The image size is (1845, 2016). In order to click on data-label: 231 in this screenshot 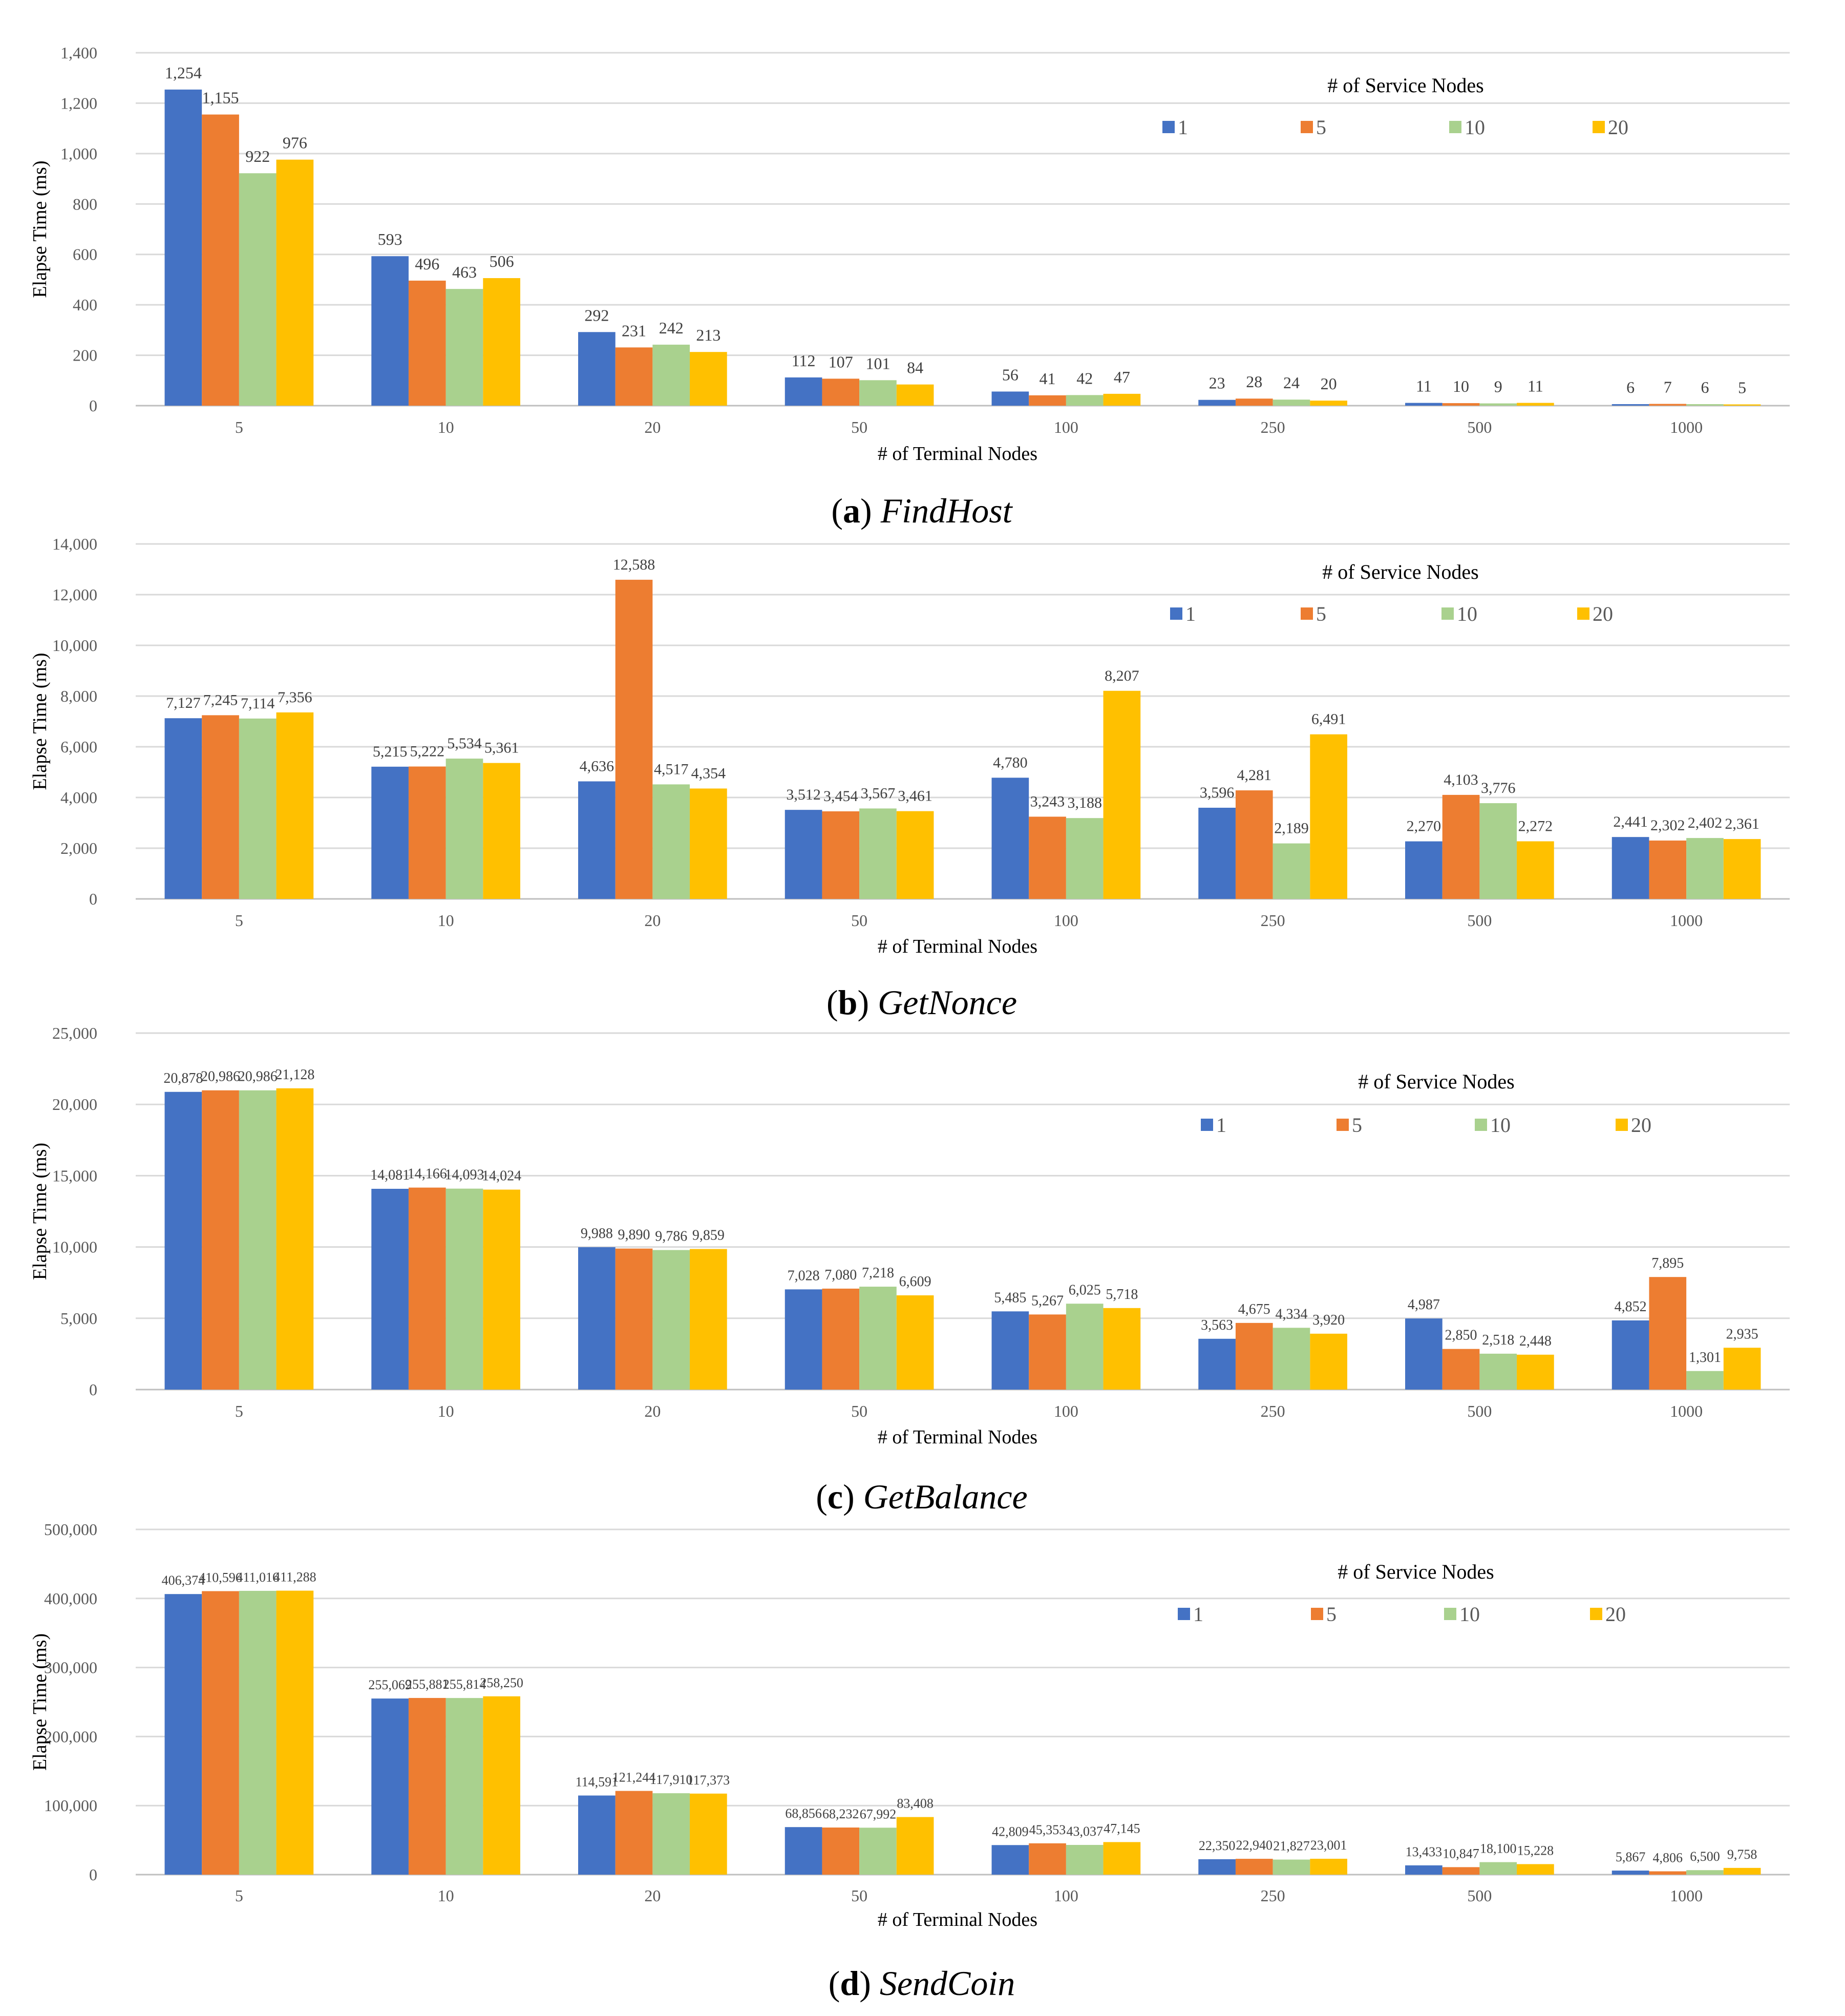, I will do `click(634, 330)`.